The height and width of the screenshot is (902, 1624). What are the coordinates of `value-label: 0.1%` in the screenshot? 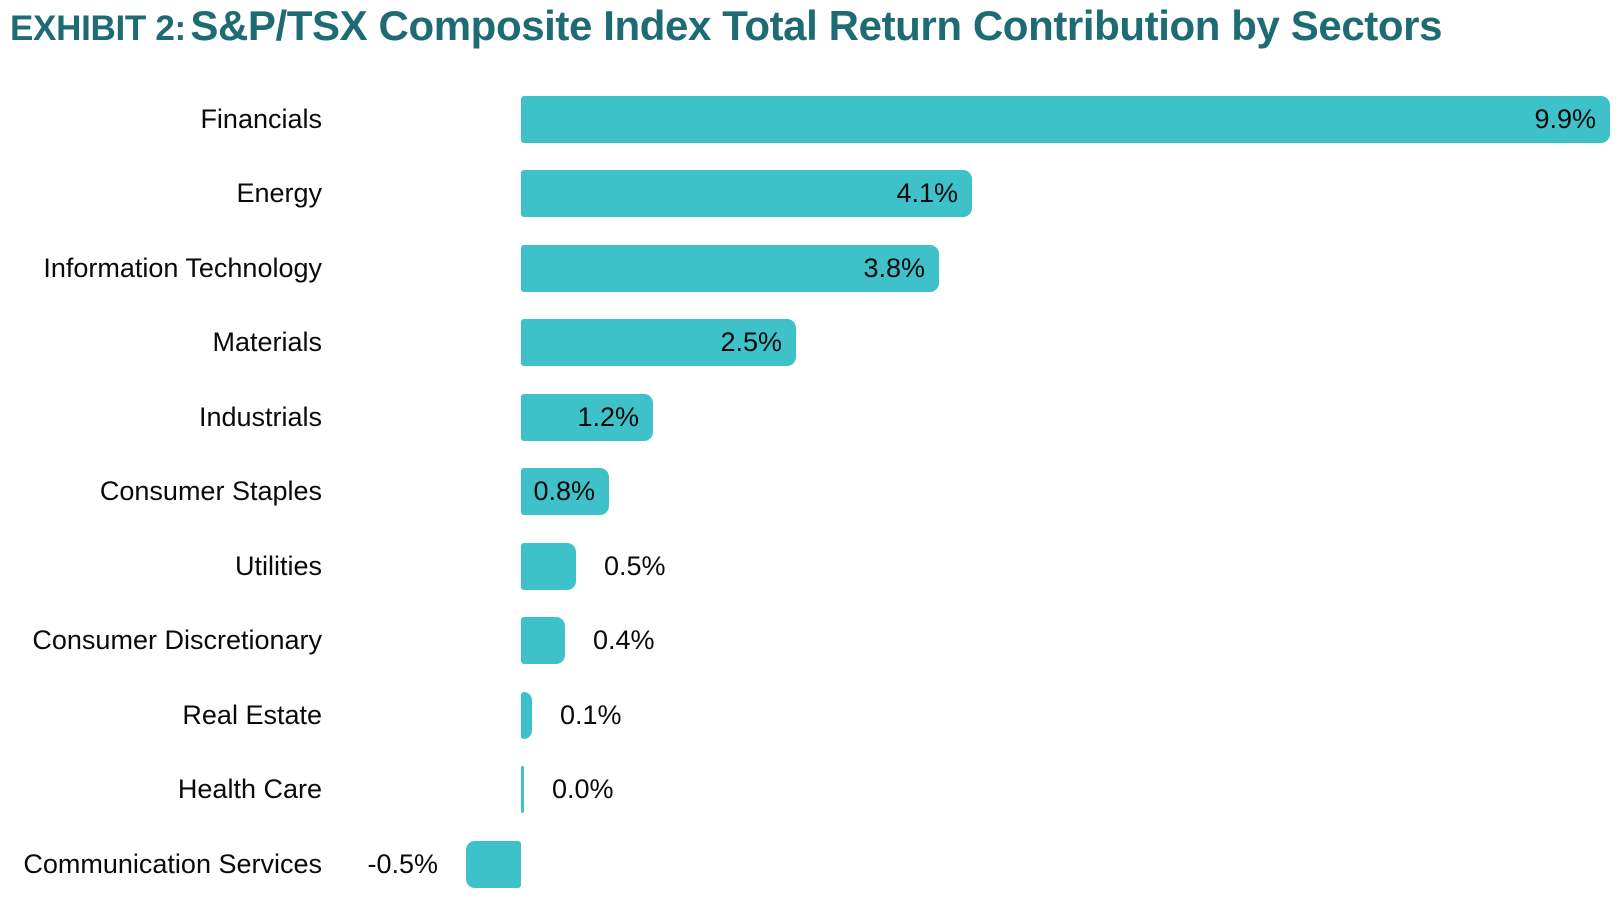 It's located at (591, 714).